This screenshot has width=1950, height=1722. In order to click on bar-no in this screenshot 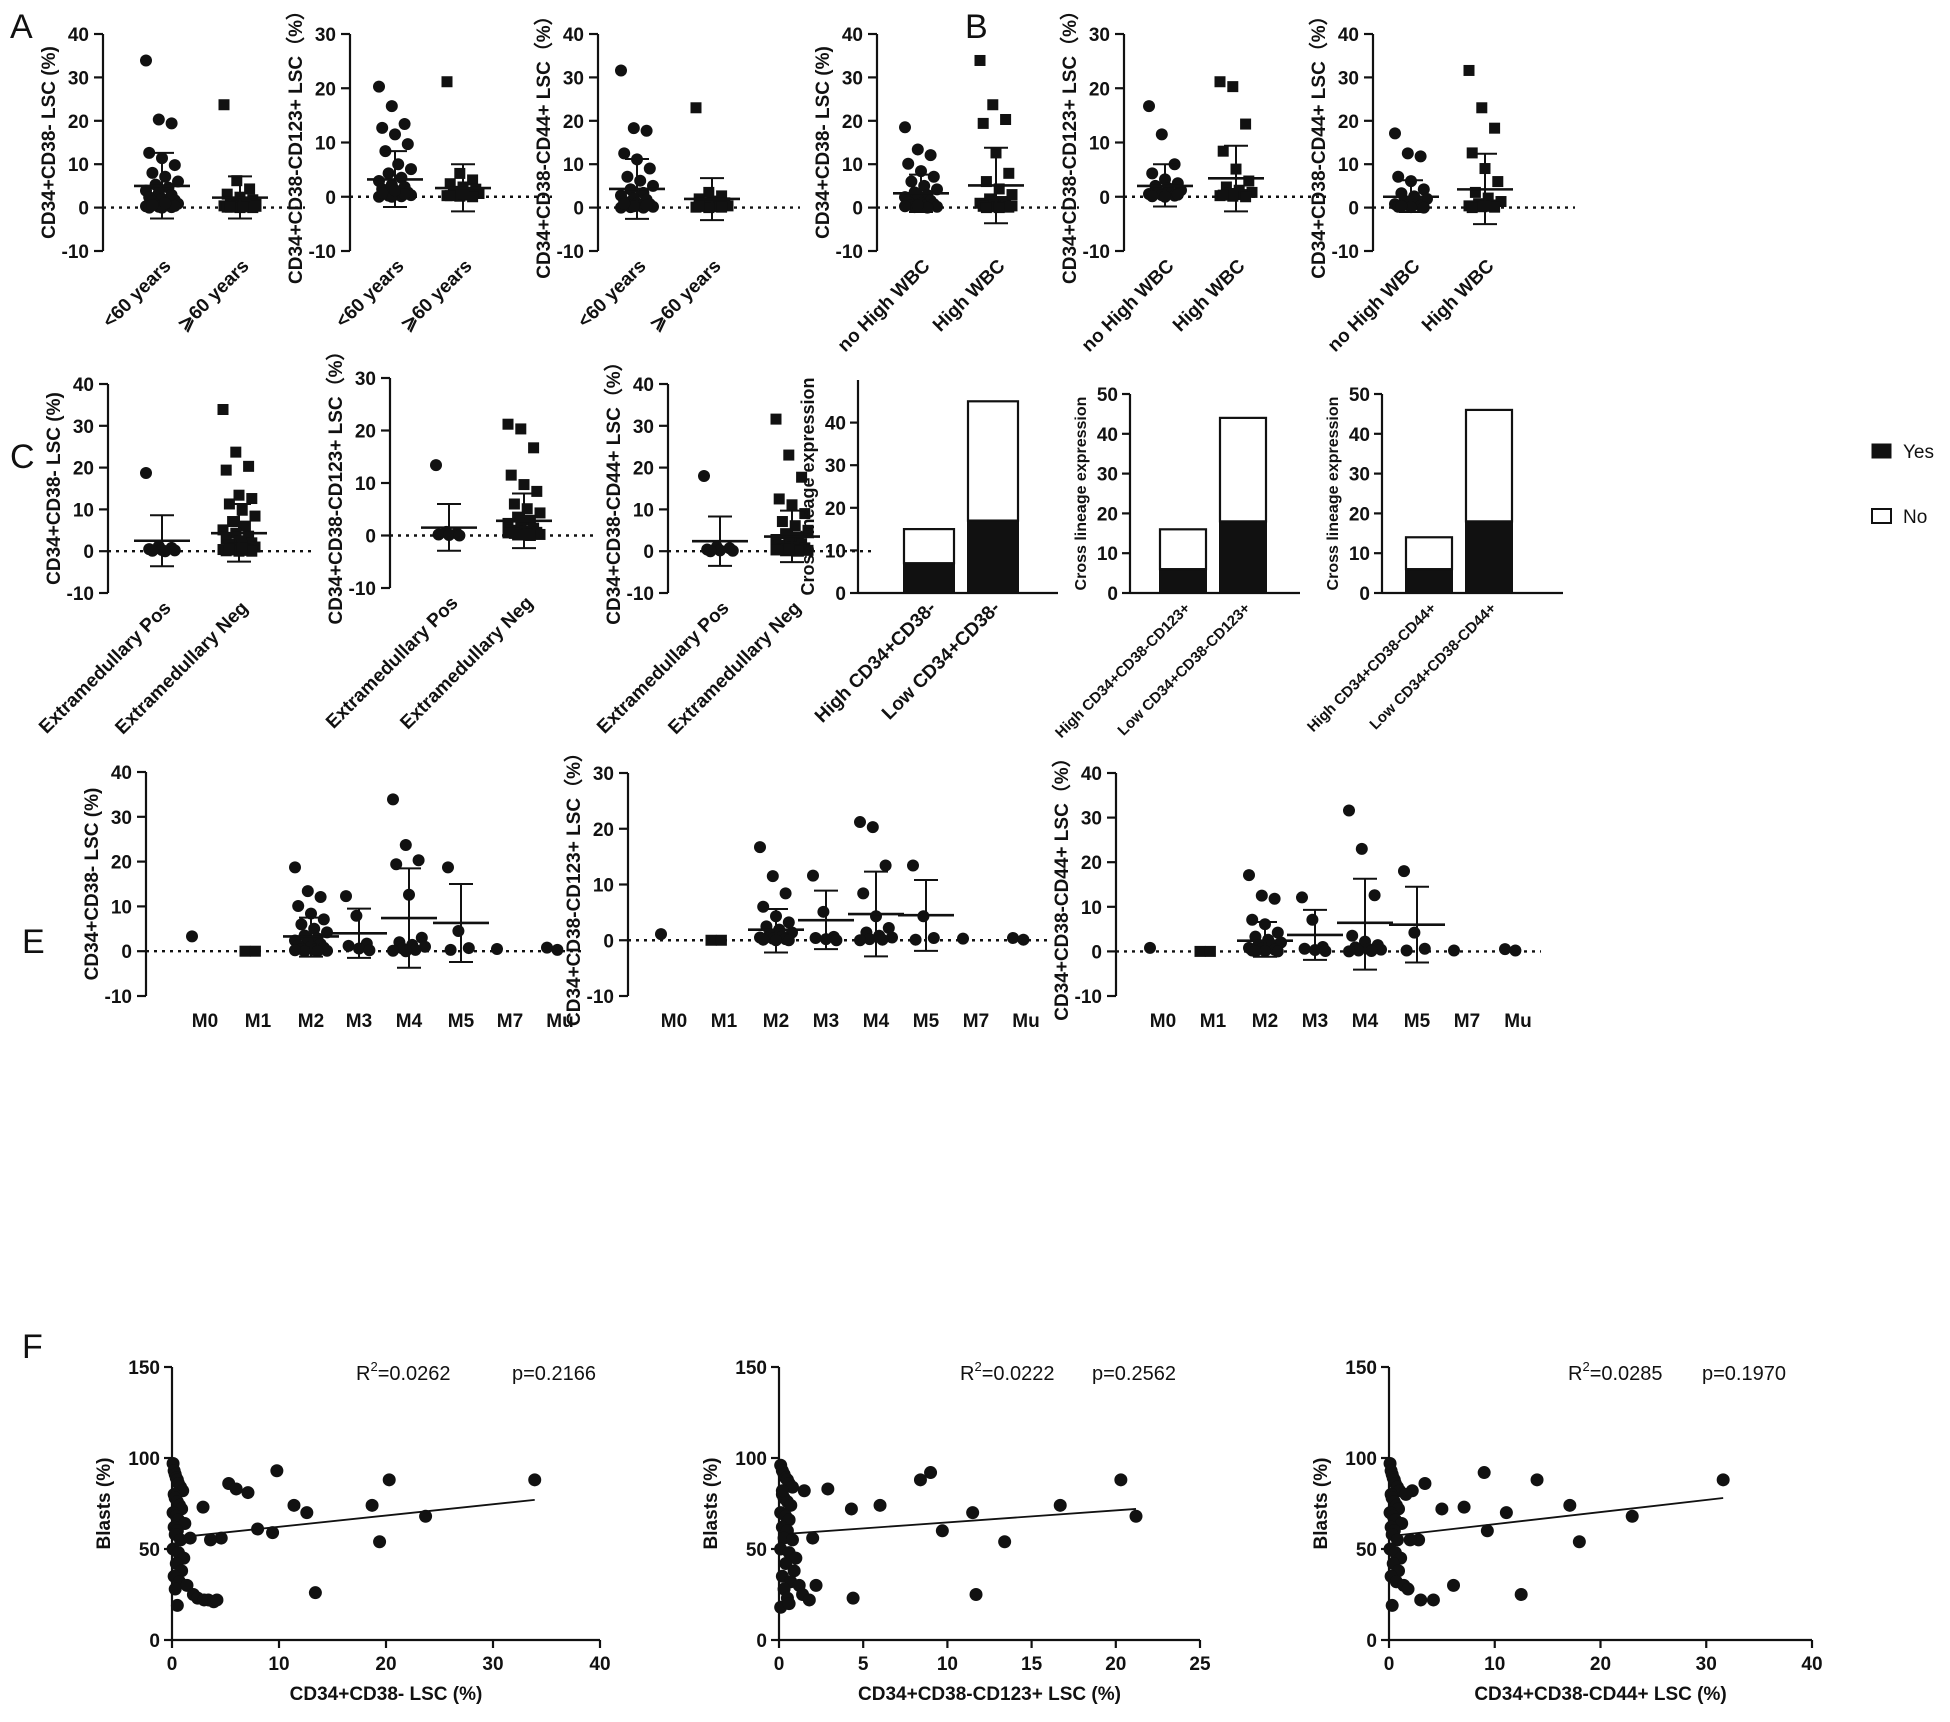, I will do `click(1429, 553)`.